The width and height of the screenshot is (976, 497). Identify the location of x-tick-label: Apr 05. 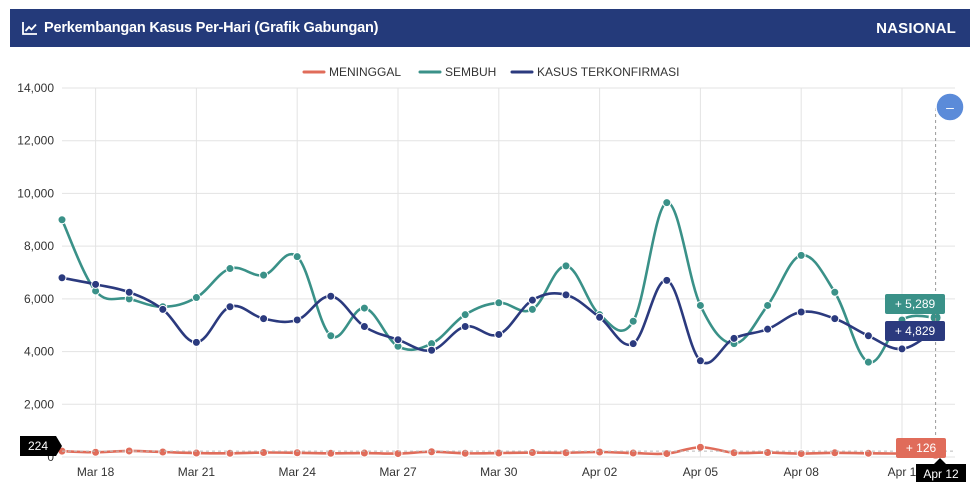
(701, 472).